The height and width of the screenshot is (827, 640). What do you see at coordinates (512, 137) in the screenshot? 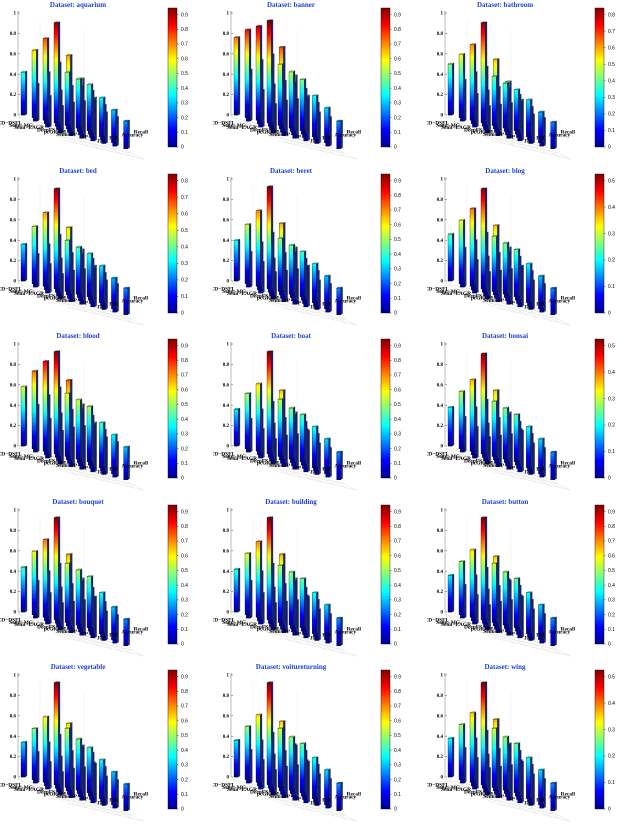
I see `method-label: SP` at bounding box center [512, 137].